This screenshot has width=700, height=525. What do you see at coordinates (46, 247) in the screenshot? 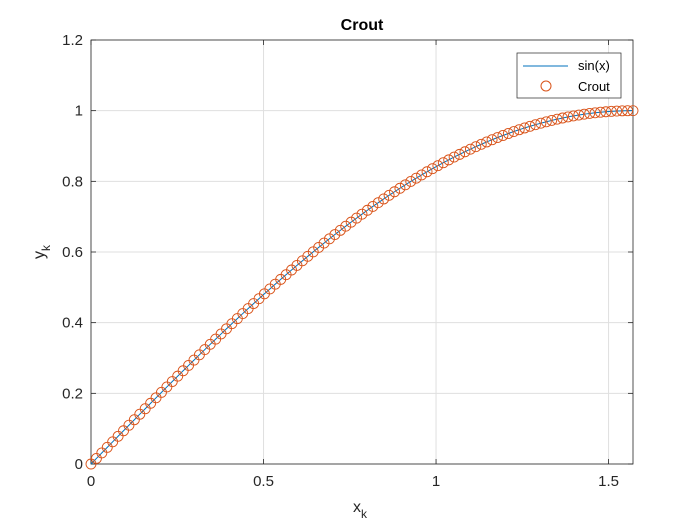
I see `y-axis-label-subscript: k` at bounding box center [46, 247].